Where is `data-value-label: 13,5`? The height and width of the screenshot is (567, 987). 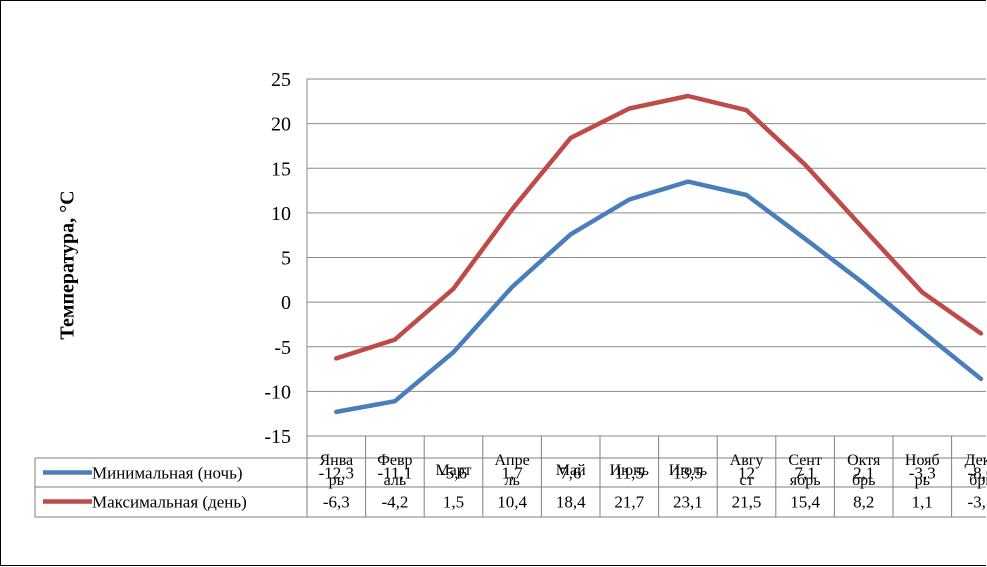 data-value-label: 13,5 is located at coordinates (688, 473).